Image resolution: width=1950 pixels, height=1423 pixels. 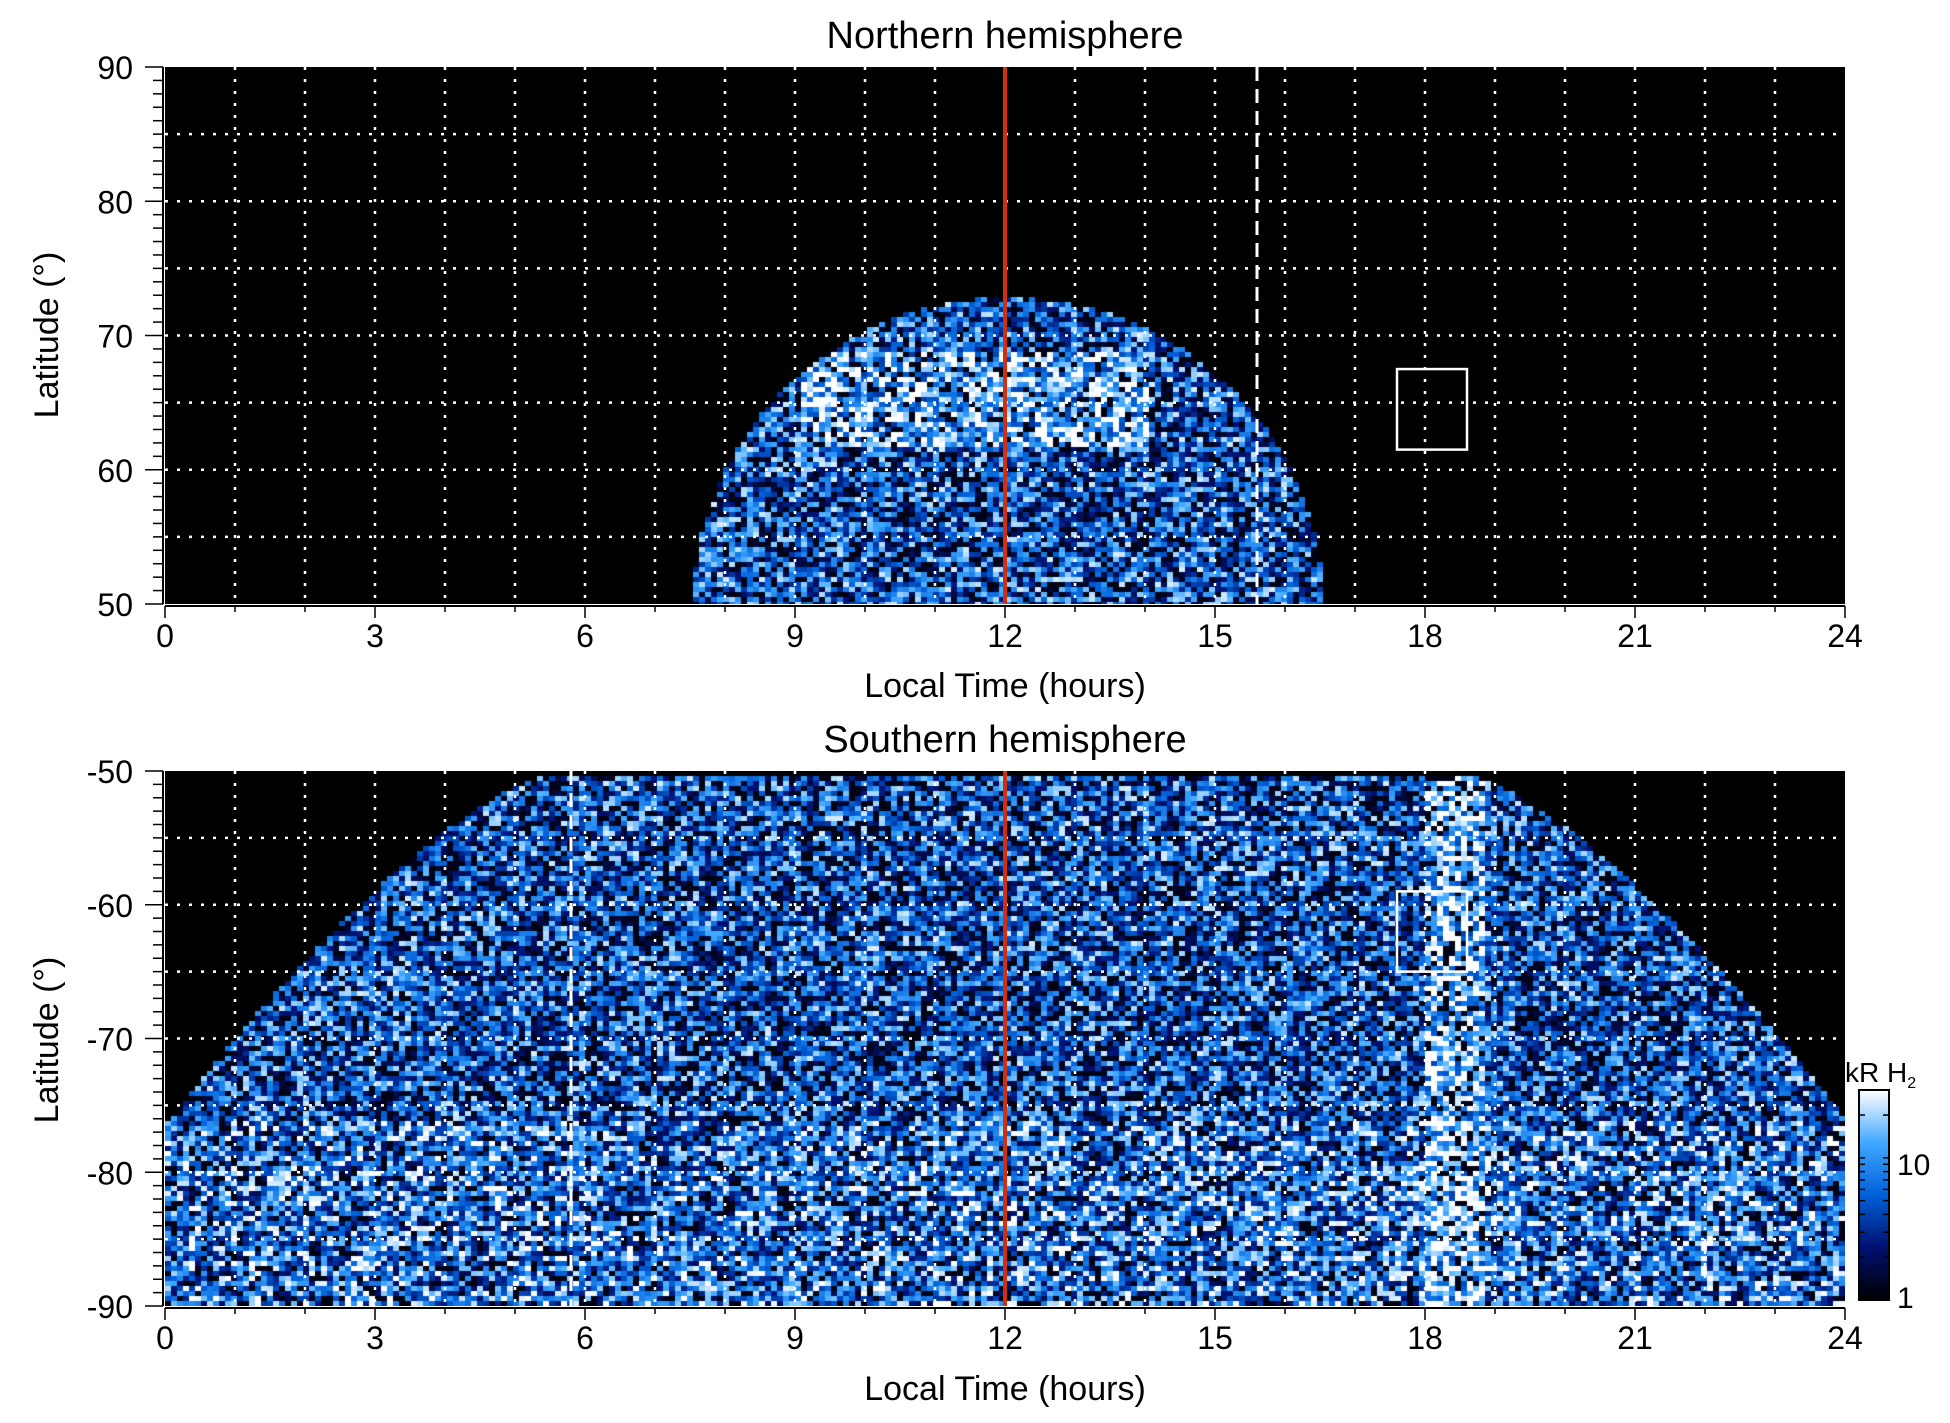 What do you see at coordinates (1635, 1338) in the screenshot?
I see `south-x-tick-label: 21` at bounding box center [1635, 1338].